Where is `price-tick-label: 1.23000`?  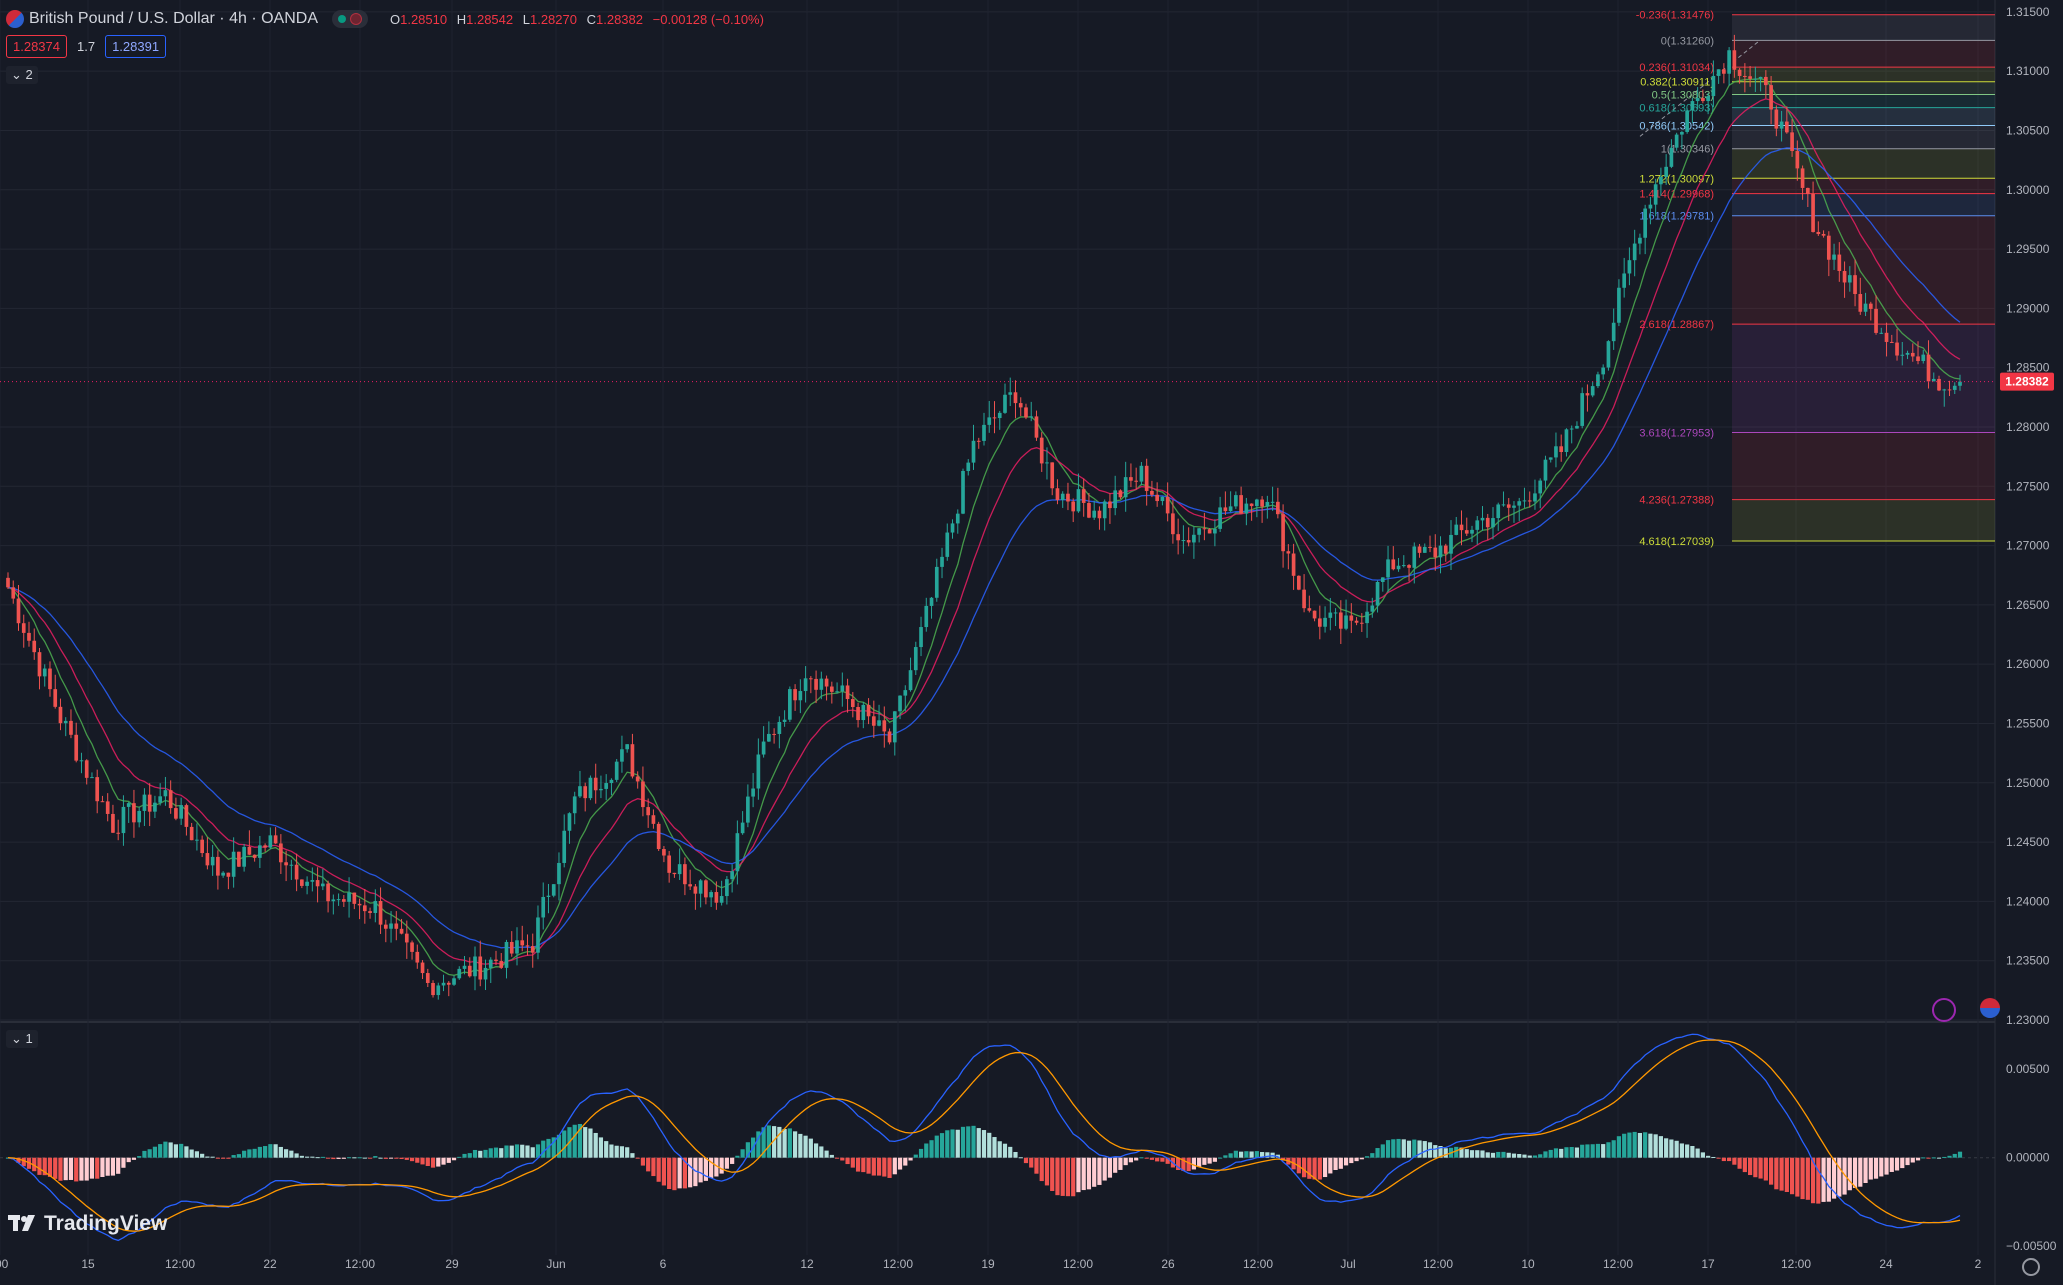 price-tick-label: 1.23000 is located at coordinates (2028, 1020).